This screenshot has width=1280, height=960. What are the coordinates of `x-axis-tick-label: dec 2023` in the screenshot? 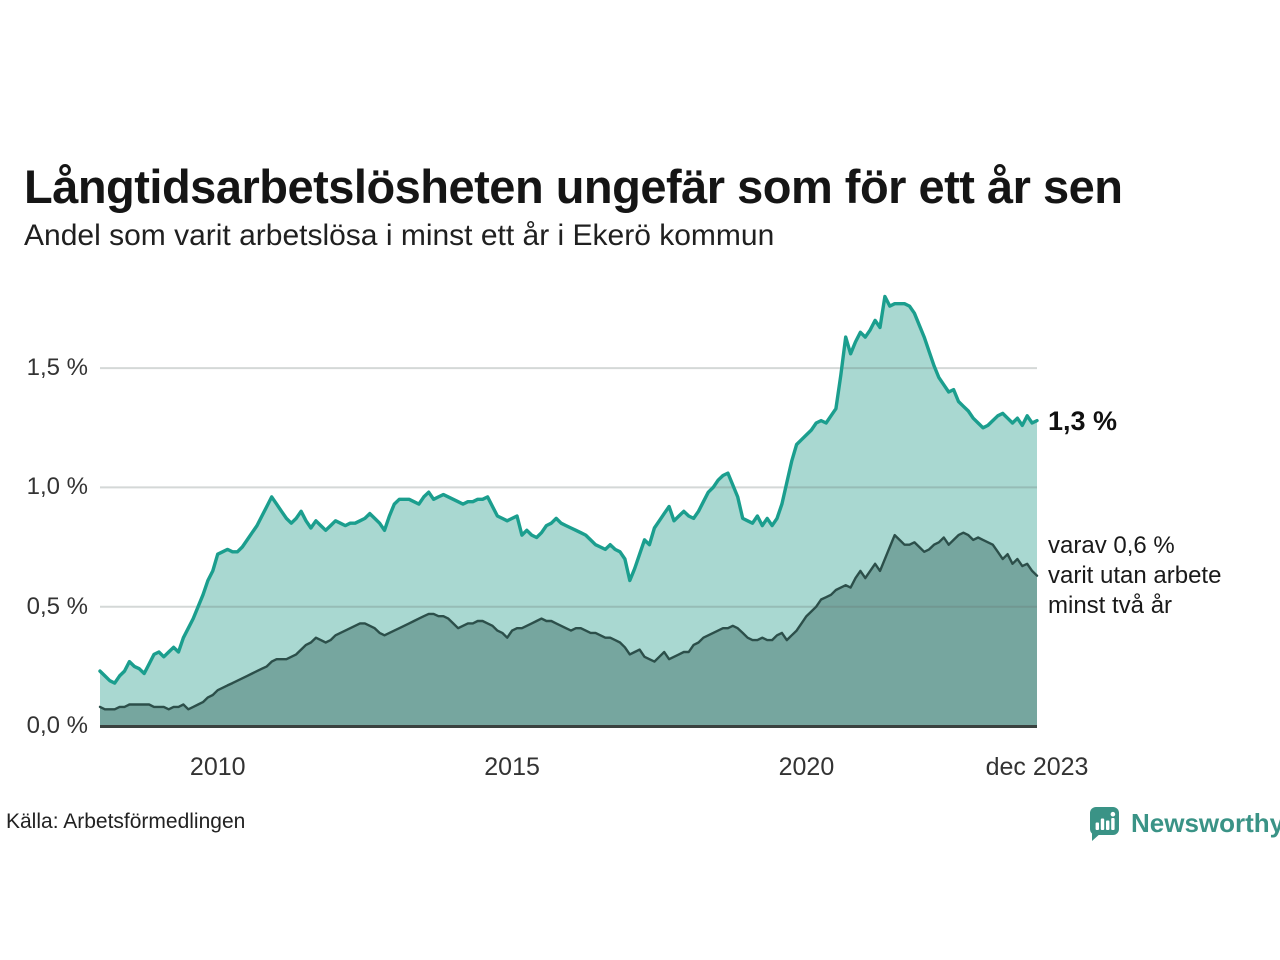 It's located at (1037, 767).